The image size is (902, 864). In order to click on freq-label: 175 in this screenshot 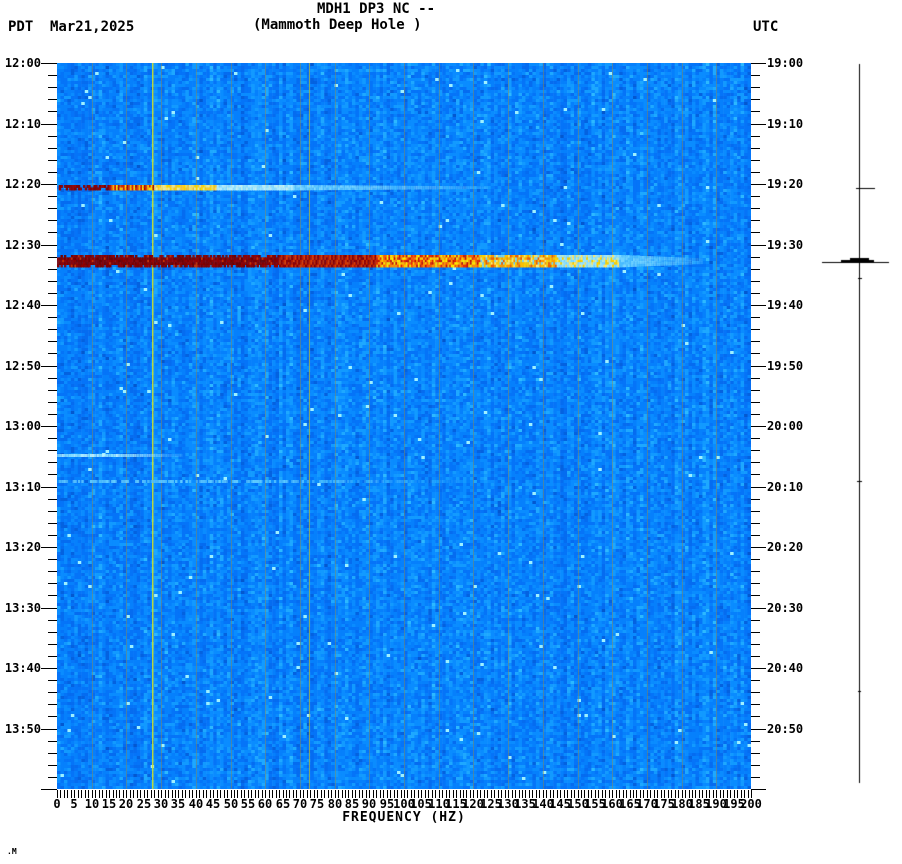, I will do `click(664, 804)`.